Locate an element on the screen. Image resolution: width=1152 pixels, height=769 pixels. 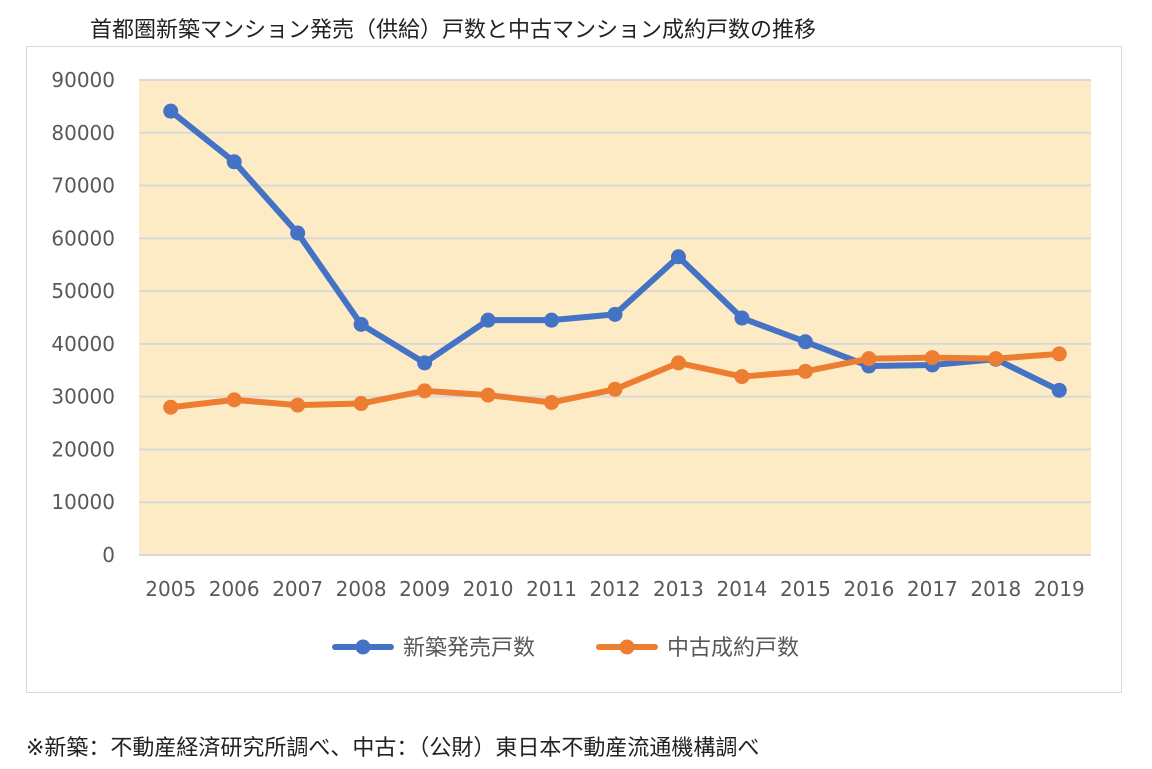
legend-label: 中古成約戸数 is located at coordinates (733, 648).